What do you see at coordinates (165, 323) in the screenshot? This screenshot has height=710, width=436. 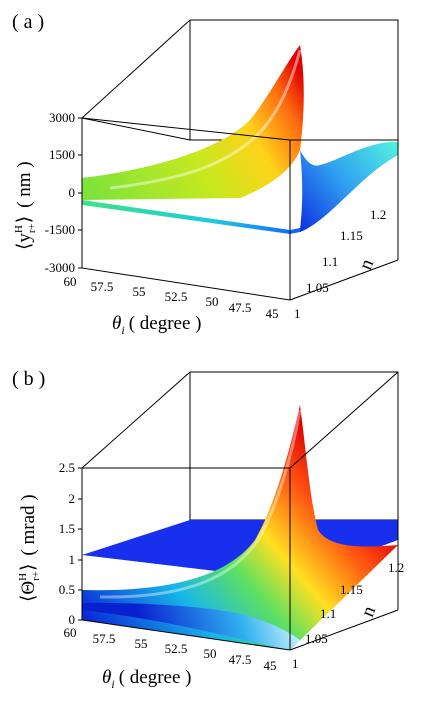 I see `panel-a-x-axis-unit: ( degree )` at bounding box center [165, 323].